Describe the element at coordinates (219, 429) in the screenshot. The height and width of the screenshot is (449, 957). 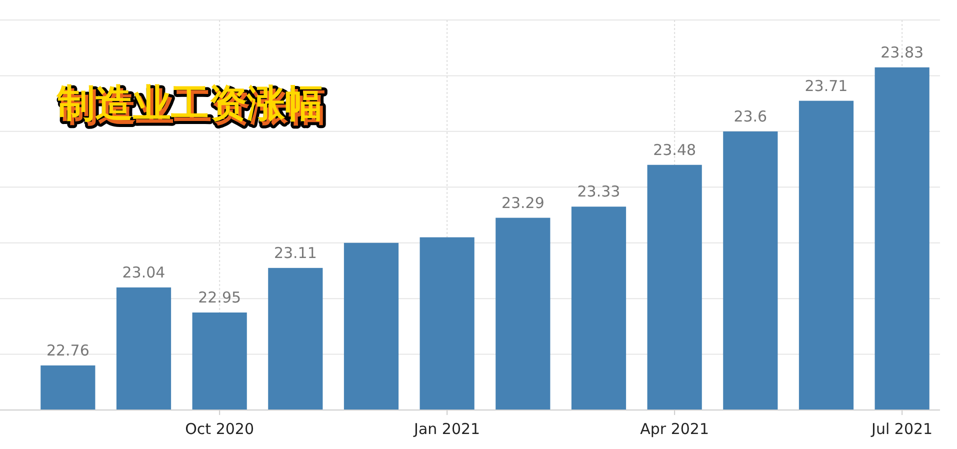
I see `x-tick-label: Oct 2020` at that location.